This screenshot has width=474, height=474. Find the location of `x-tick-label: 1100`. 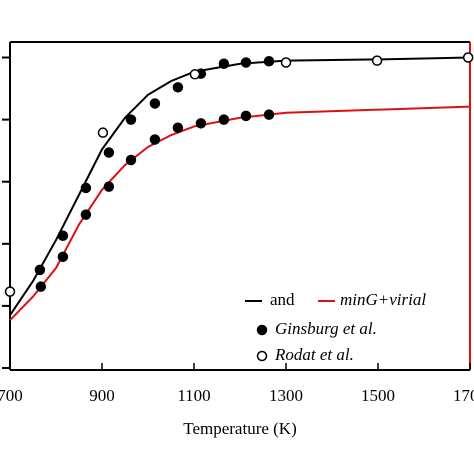

x-tick-label: 1100 is located at coordinates (193, 395).